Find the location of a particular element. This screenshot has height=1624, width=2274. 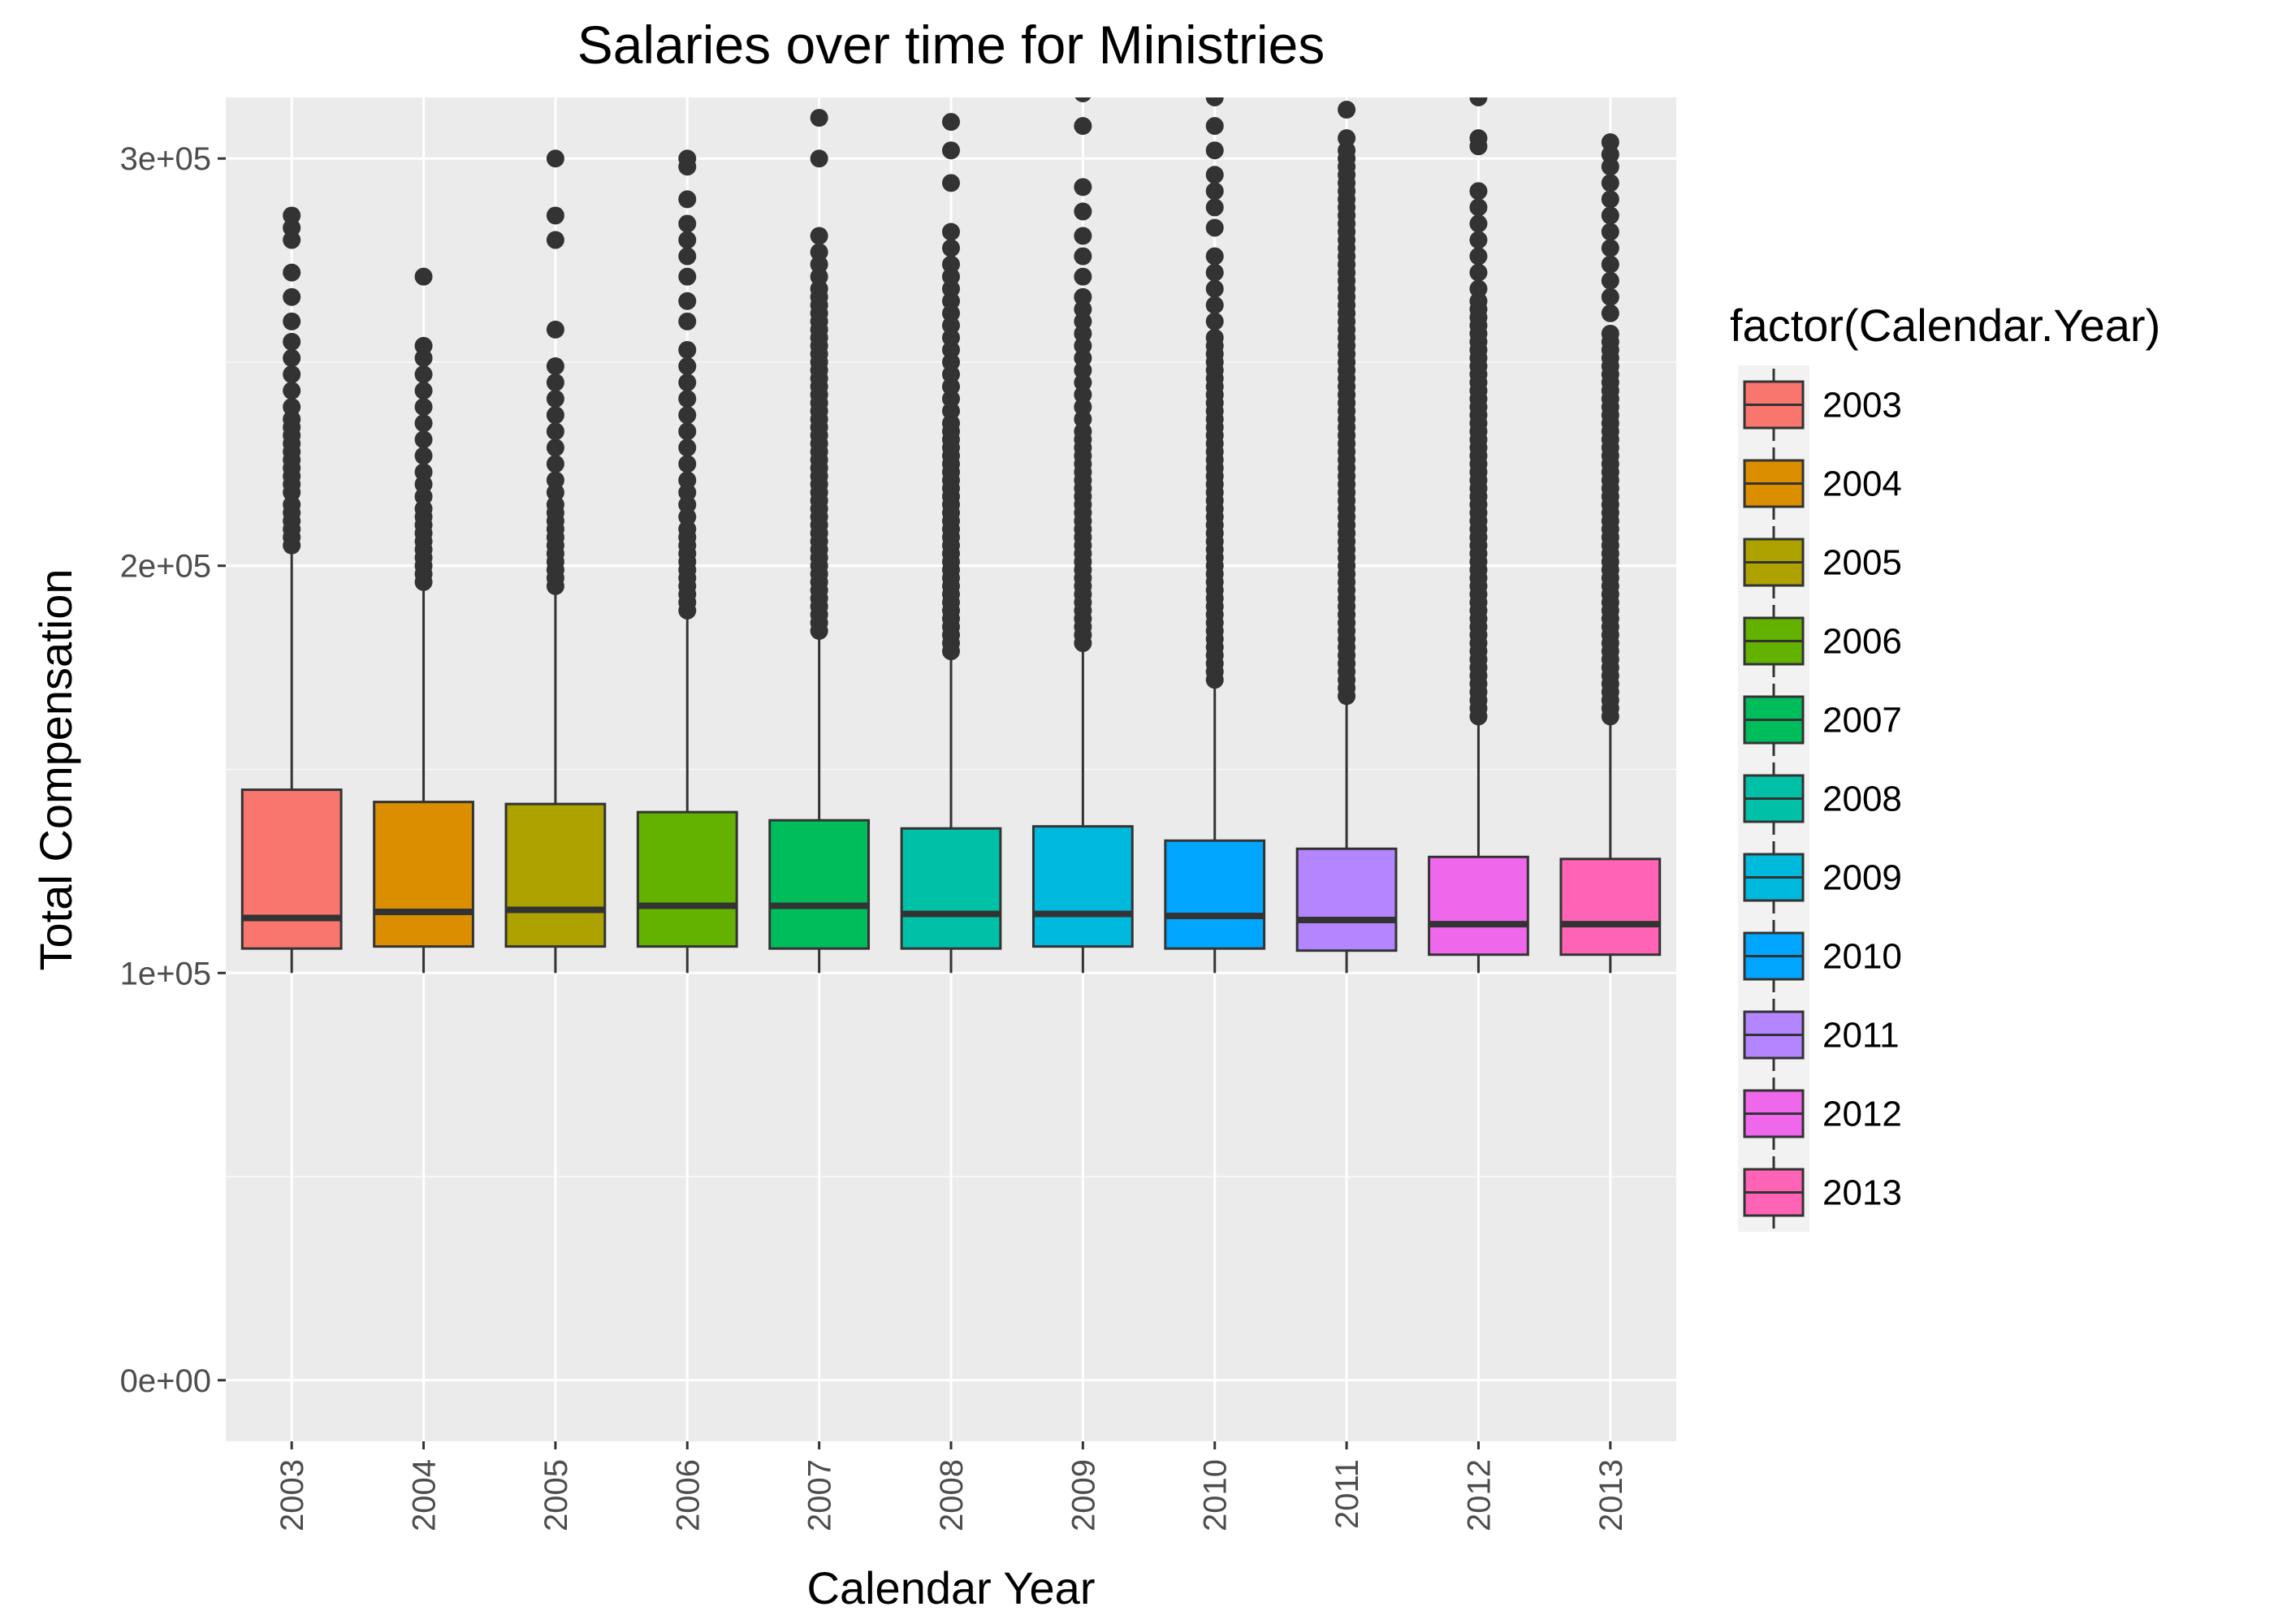

legend-item-2003: 2003 is located at coordinates (1820, 405).